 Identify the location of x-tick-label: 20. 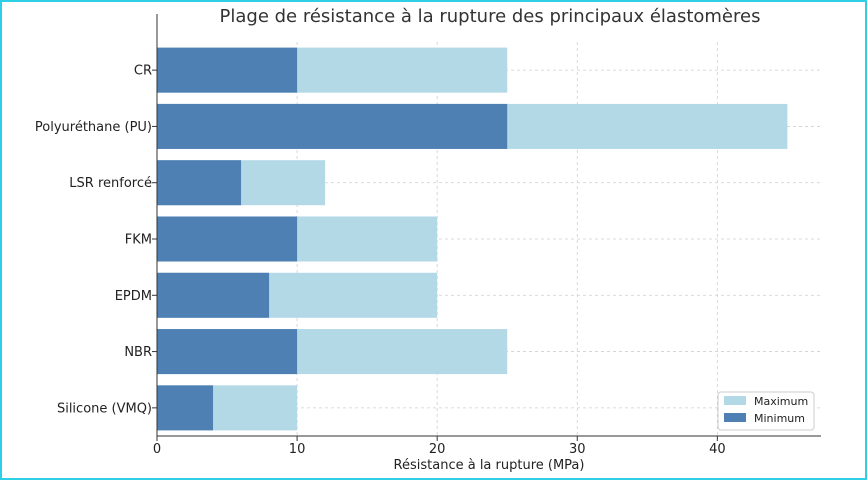
(437, 449).